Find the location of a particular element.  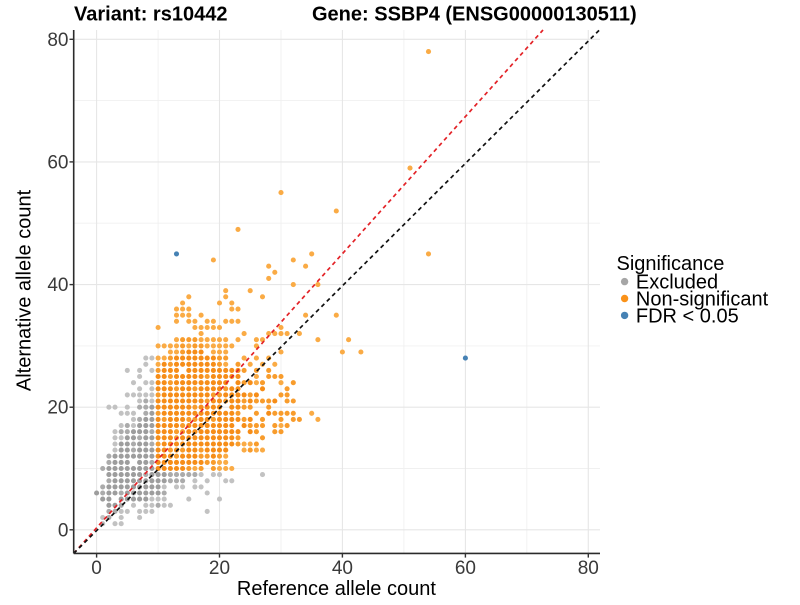

svg-text: Reference allele count is located at coordinates (336, 589).